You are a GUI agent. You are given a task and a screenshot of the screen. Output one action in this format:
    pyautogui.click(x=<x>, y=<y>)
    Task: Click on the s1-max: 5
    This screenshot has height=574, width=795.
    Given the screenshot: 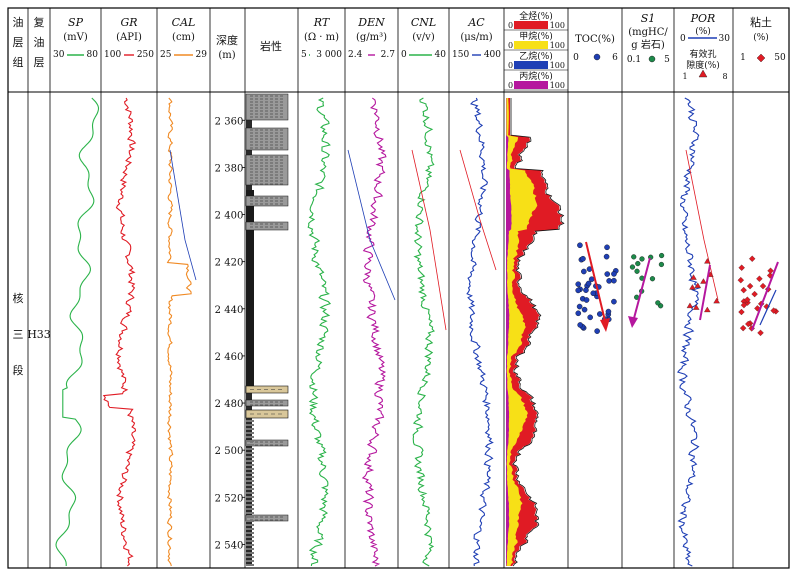 What is the action you would take?
    pyautogui.click(x=667, y=60)
    